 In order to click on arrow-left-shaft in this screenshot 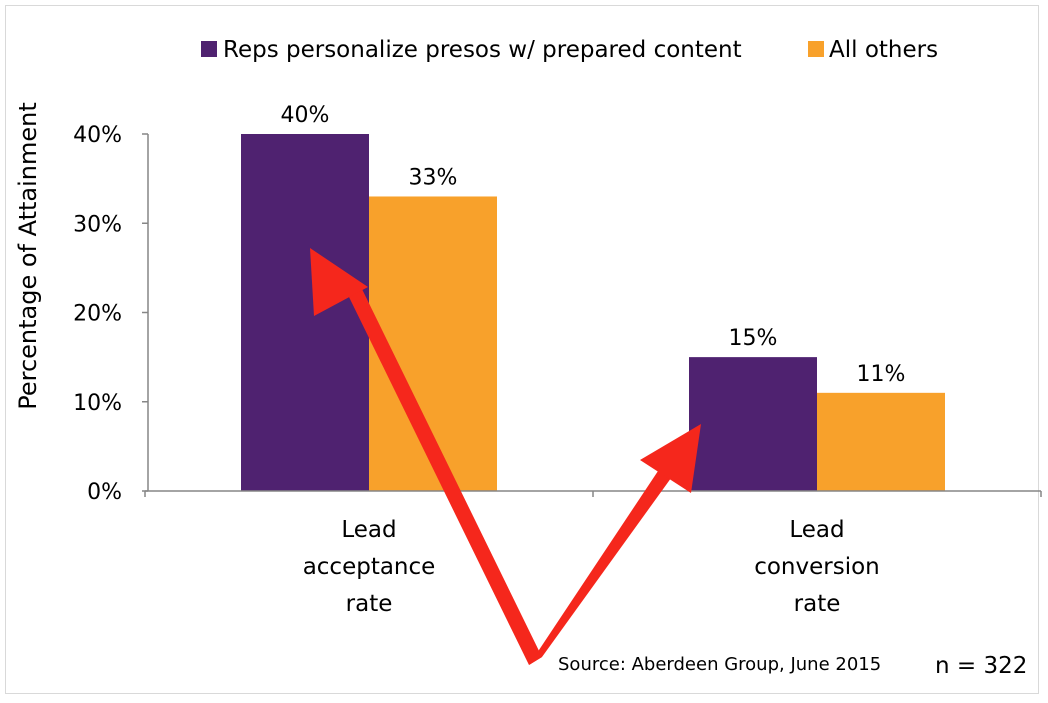, I will do `click(445, 477)`.